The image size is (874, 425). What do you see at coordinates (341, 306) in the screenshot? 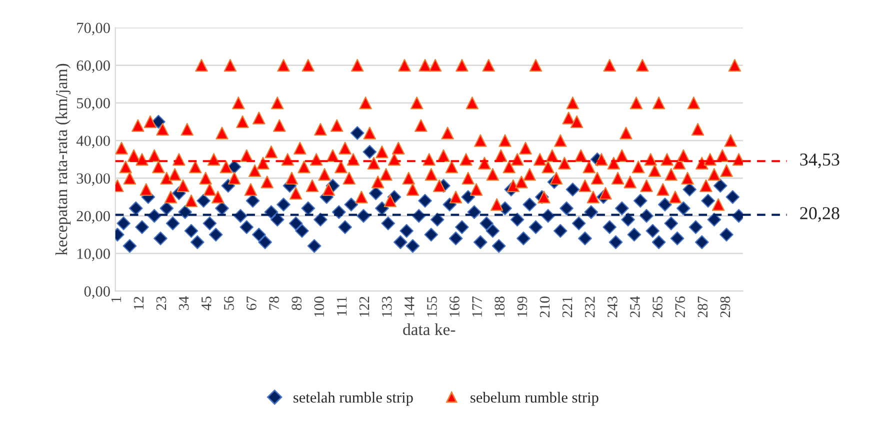
I see `x-tick-label: 111` at bounding box center [341, 306].